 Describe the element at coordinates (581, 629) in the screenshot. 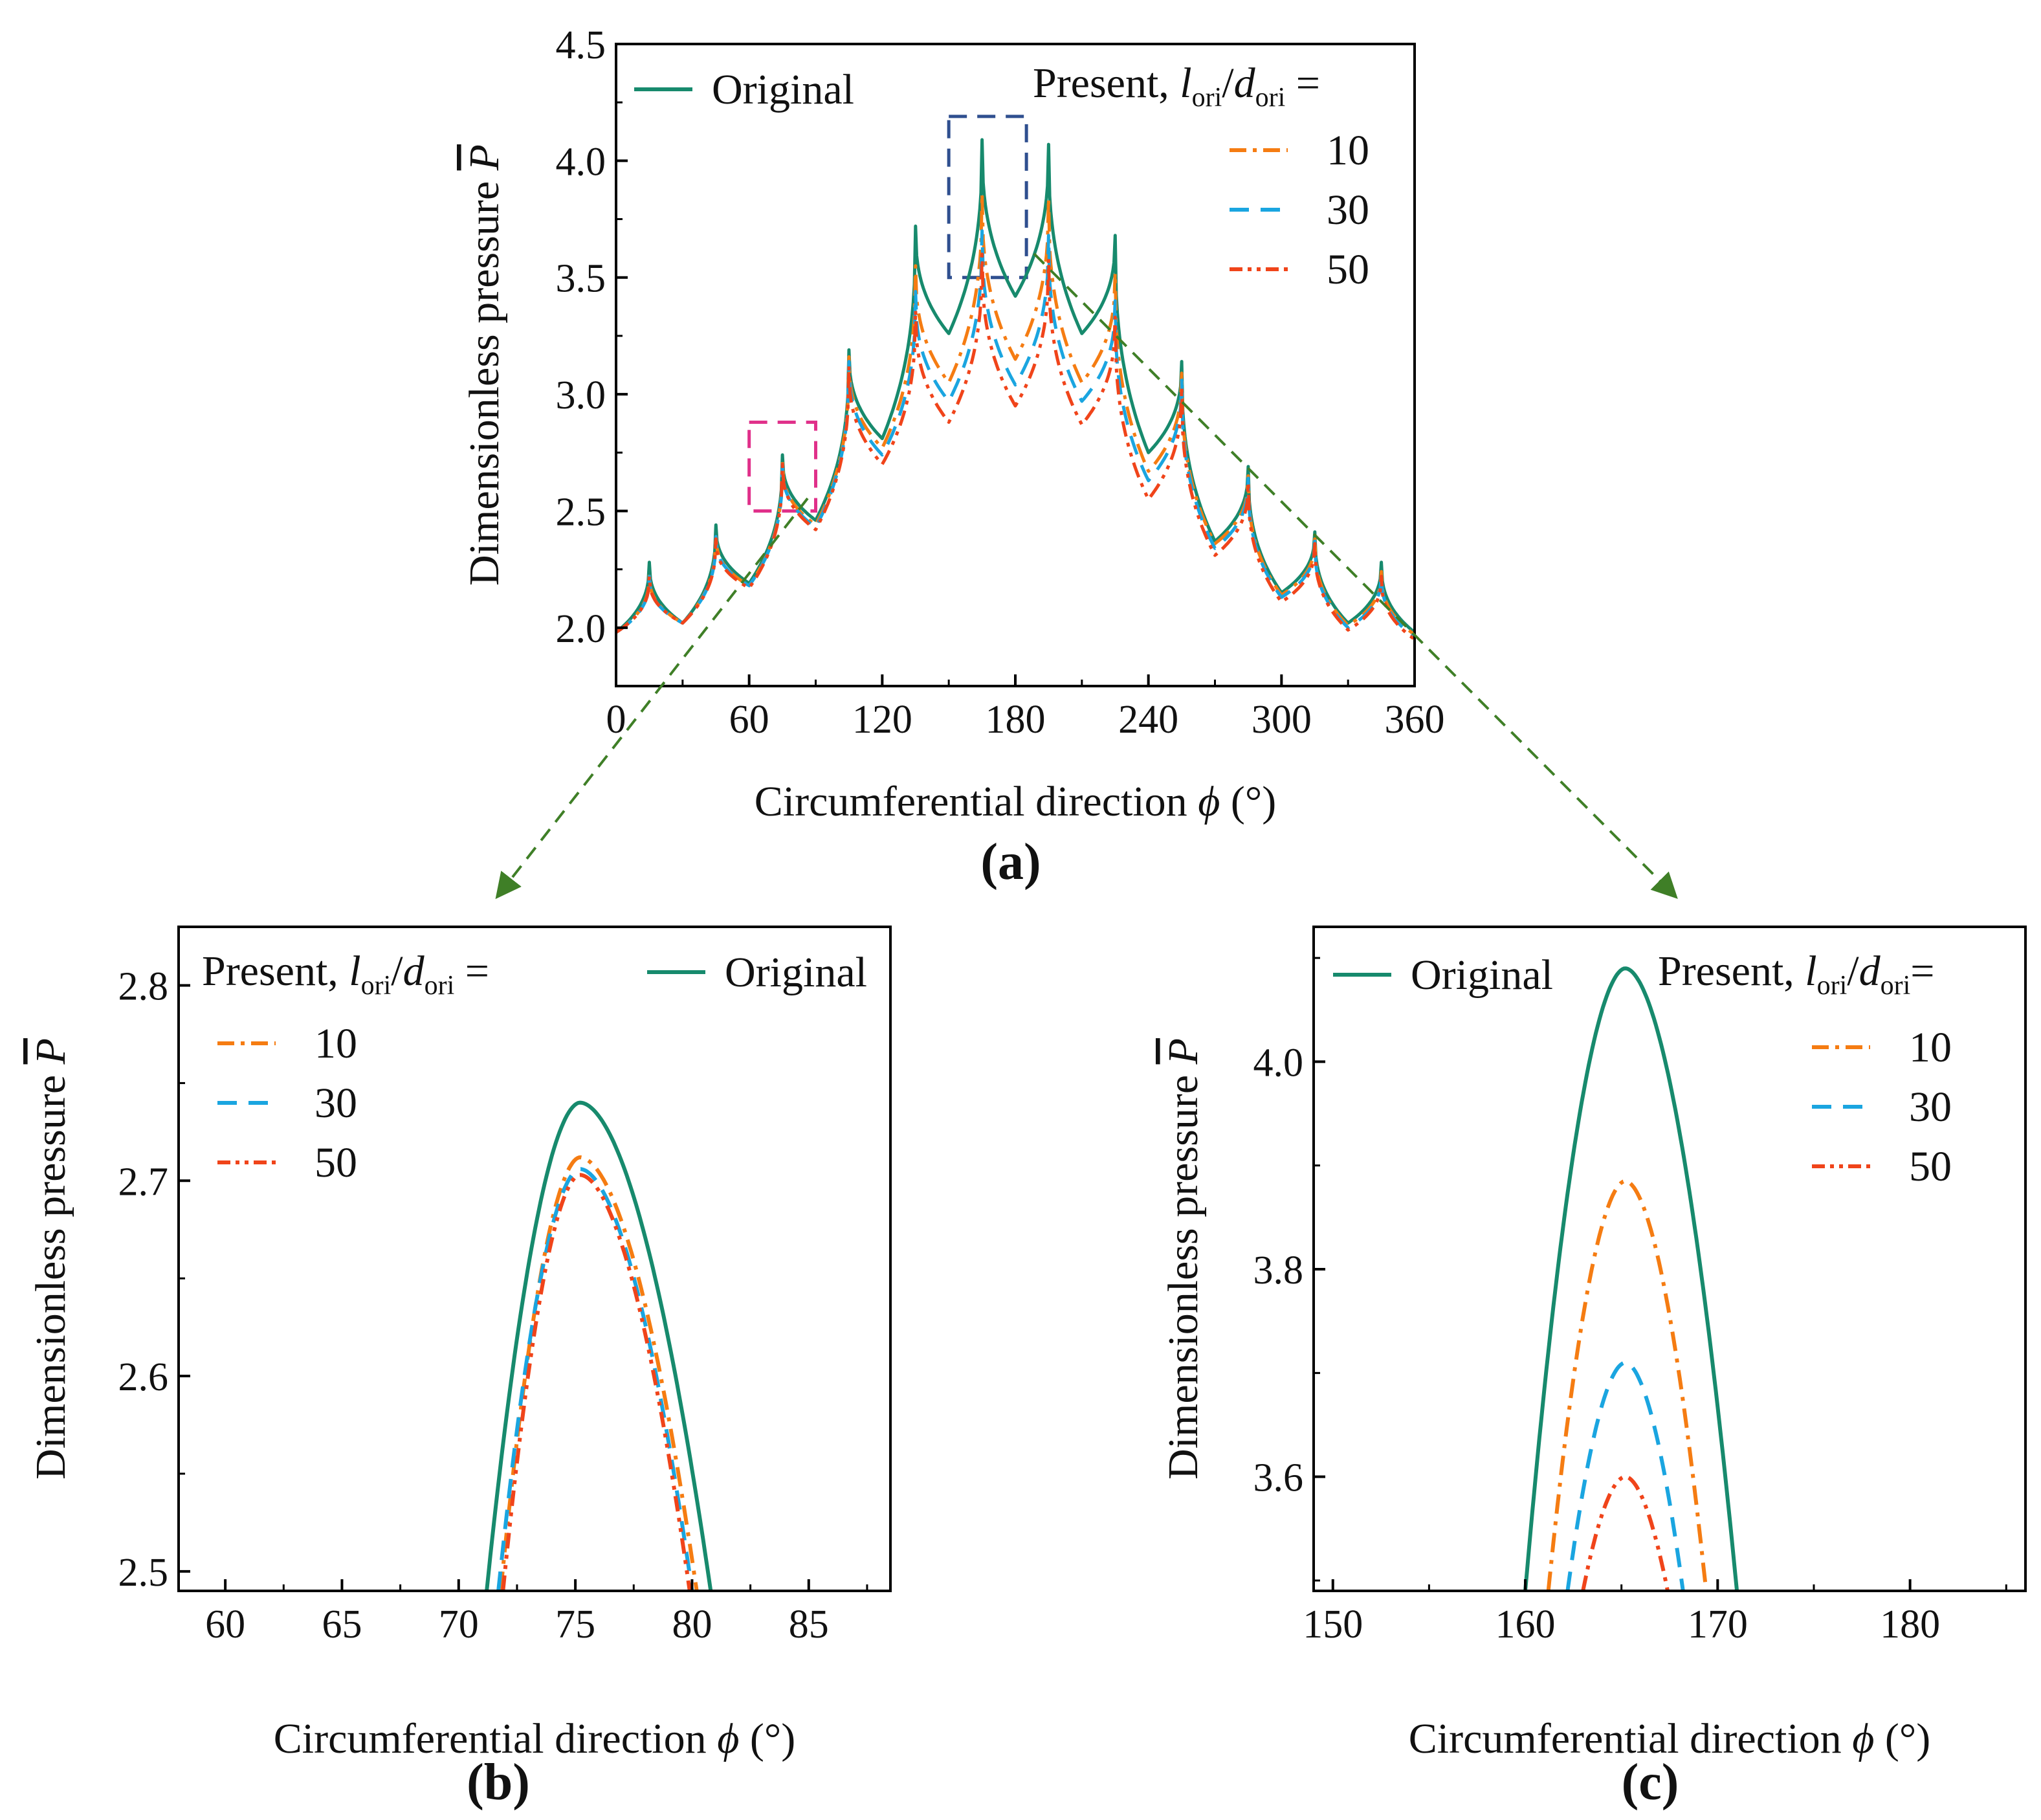

I see `y-tick-label: 2.0` at that location.